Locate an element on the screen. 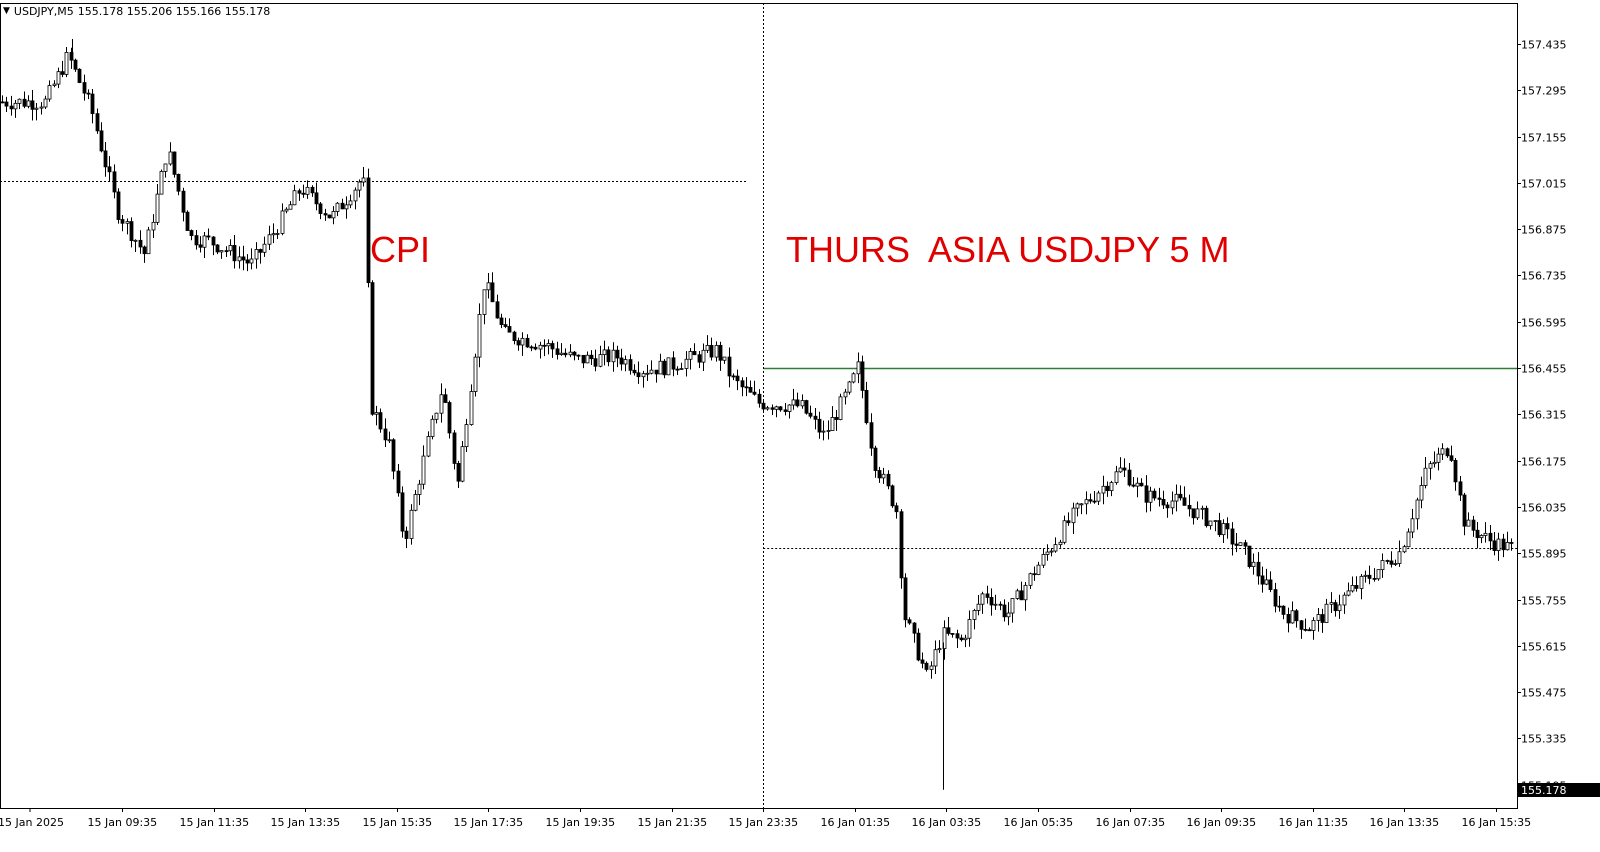 This screenshot has width=1600, height=852. current-price-box is located at coordinates (1559, 790).